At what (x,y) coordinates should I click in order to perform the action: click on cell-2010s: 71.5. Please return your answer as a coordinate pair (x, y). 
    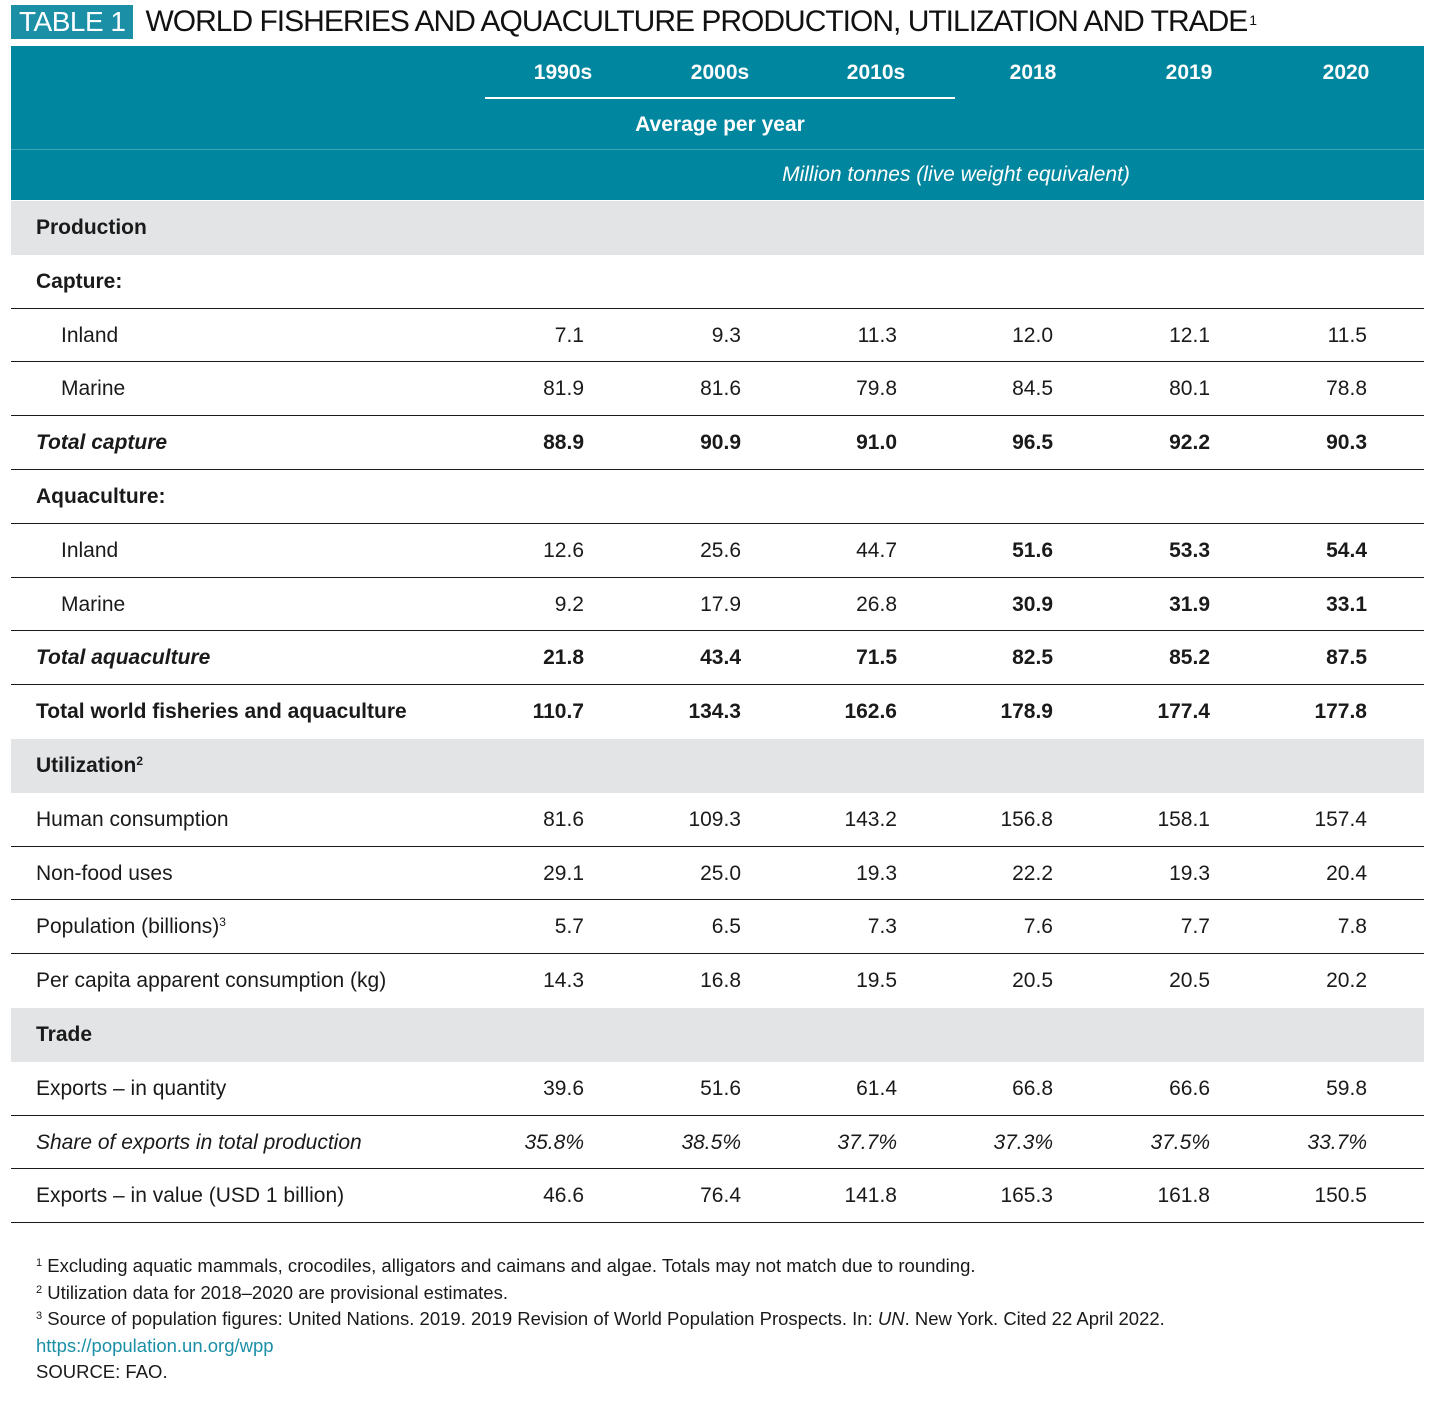
    Looking at the image, I should click on (876, 658).